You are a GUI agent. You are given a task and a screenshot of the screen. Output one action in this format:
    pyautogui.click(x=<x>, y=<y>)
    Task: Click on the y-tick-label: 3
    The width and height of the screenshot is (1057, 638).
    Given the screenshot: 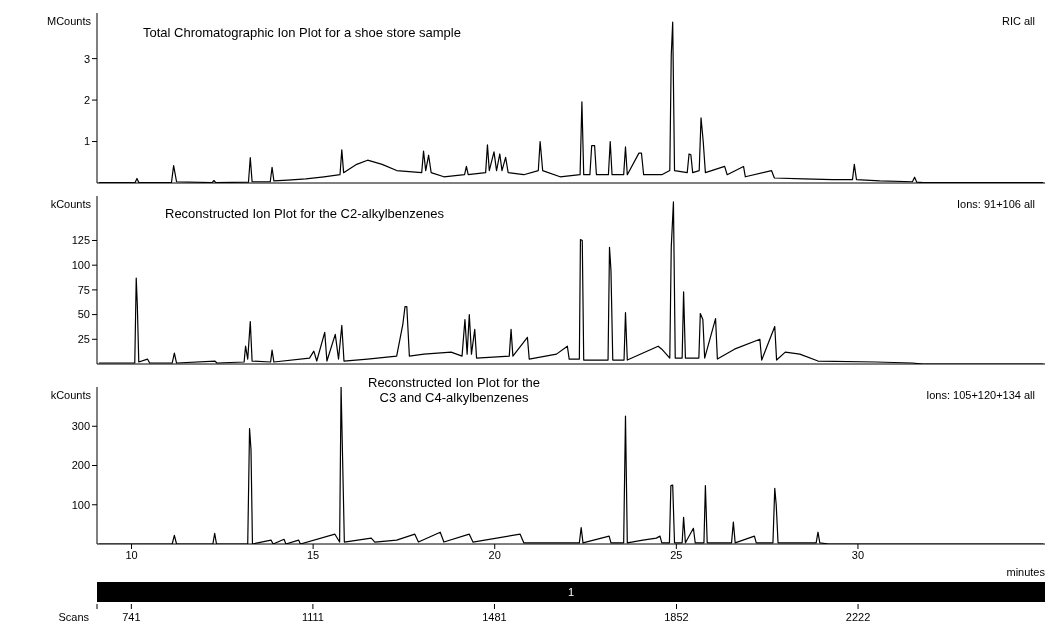 What is the action you would take?
    pyautogui.click(x=86, y=58)
    